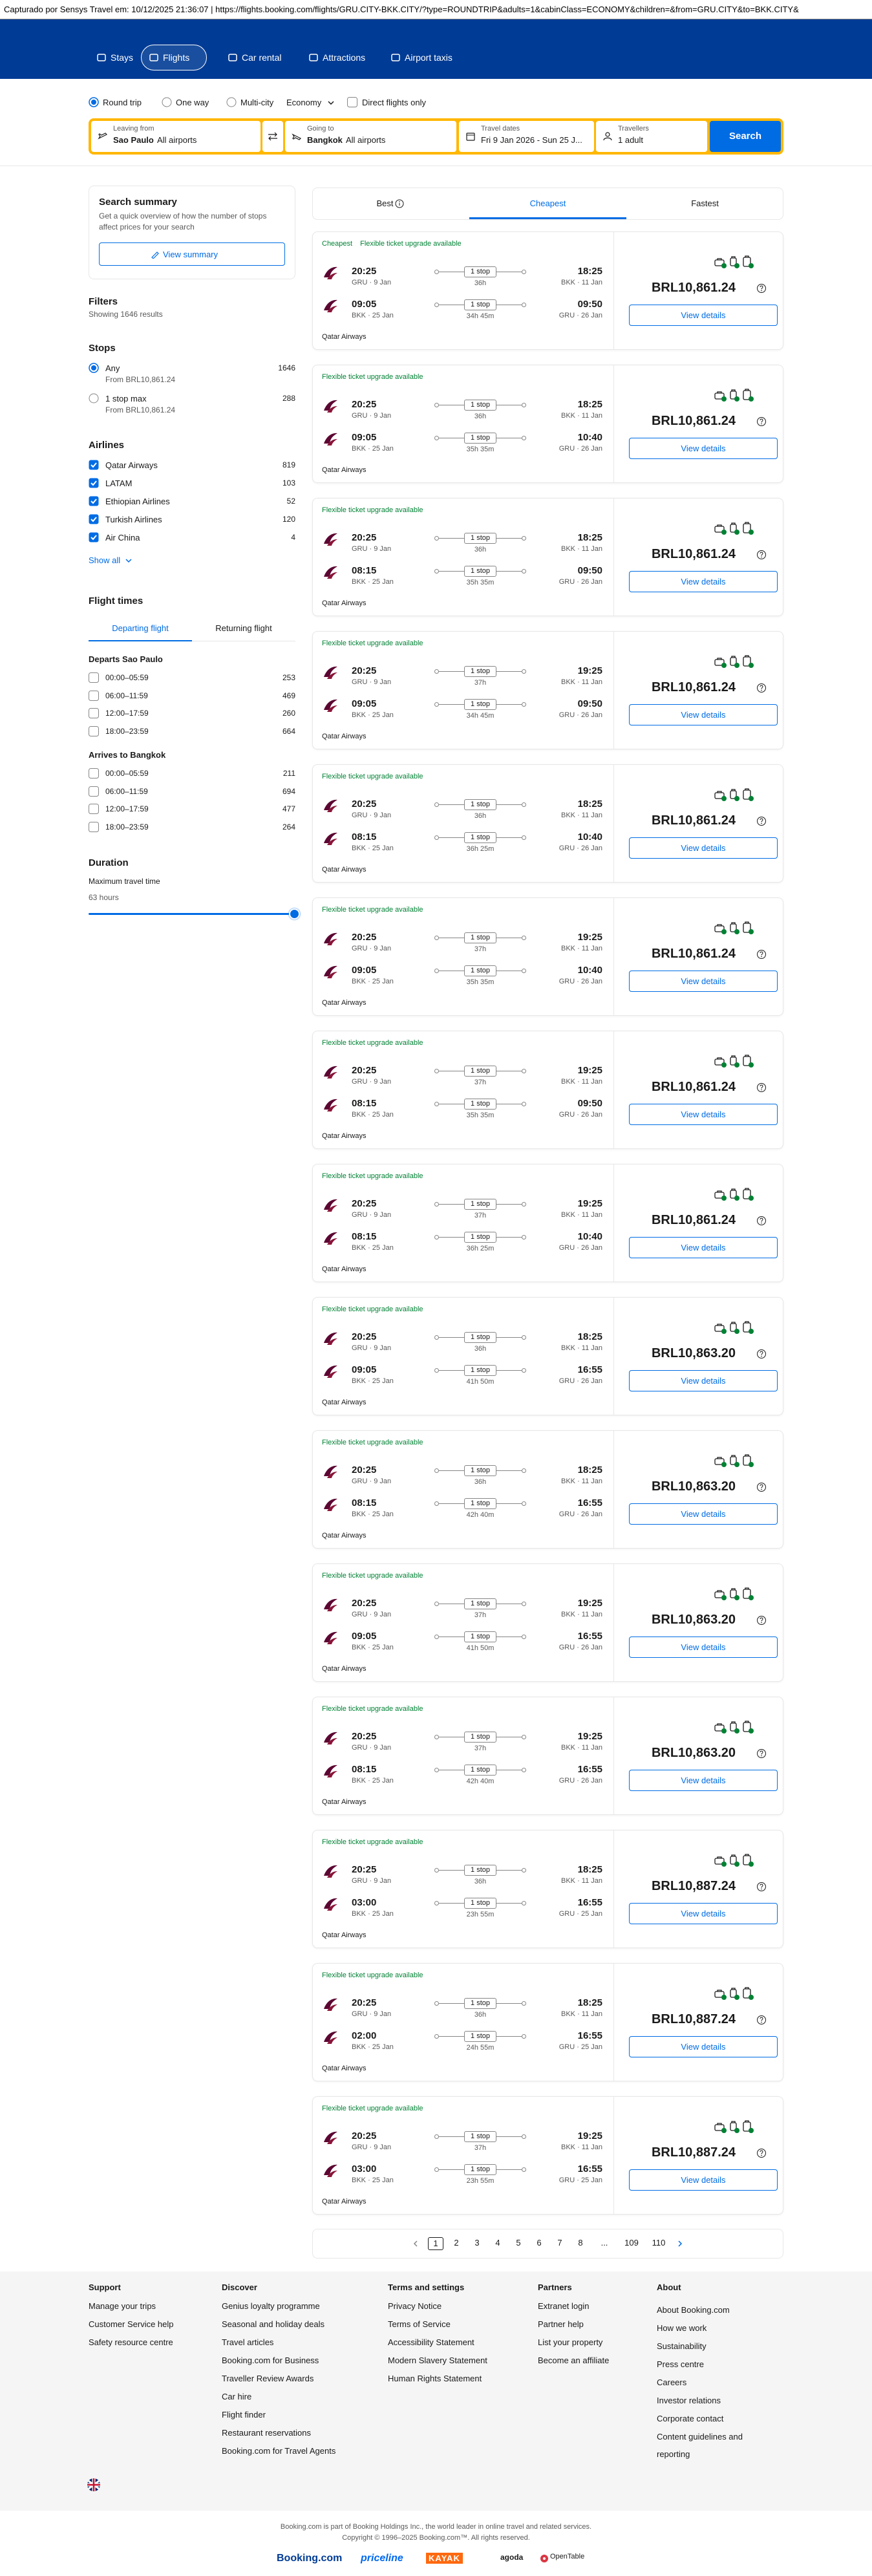 The width and height of the screenshot is (872, 2576). I want to click on page-link: 8, so click(580, 2243).